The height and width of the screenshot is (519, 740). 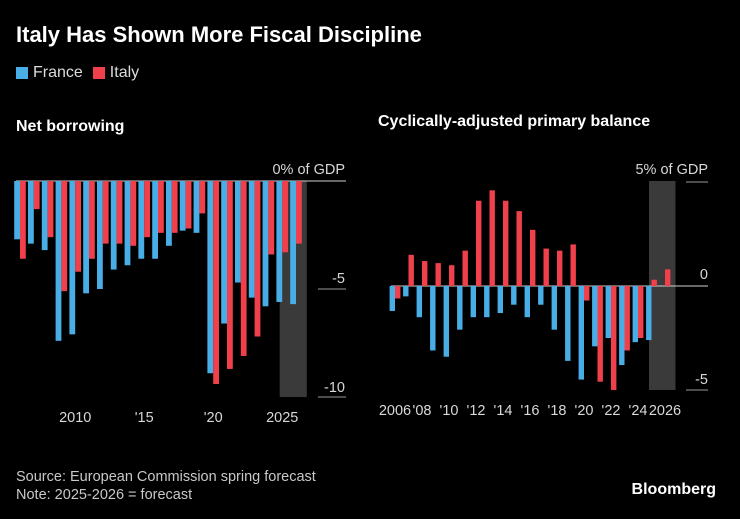 What do you see at coordinates (155, 220) in the screenshot?
I see `bar-france-2016` at bounding box center [155, 220].